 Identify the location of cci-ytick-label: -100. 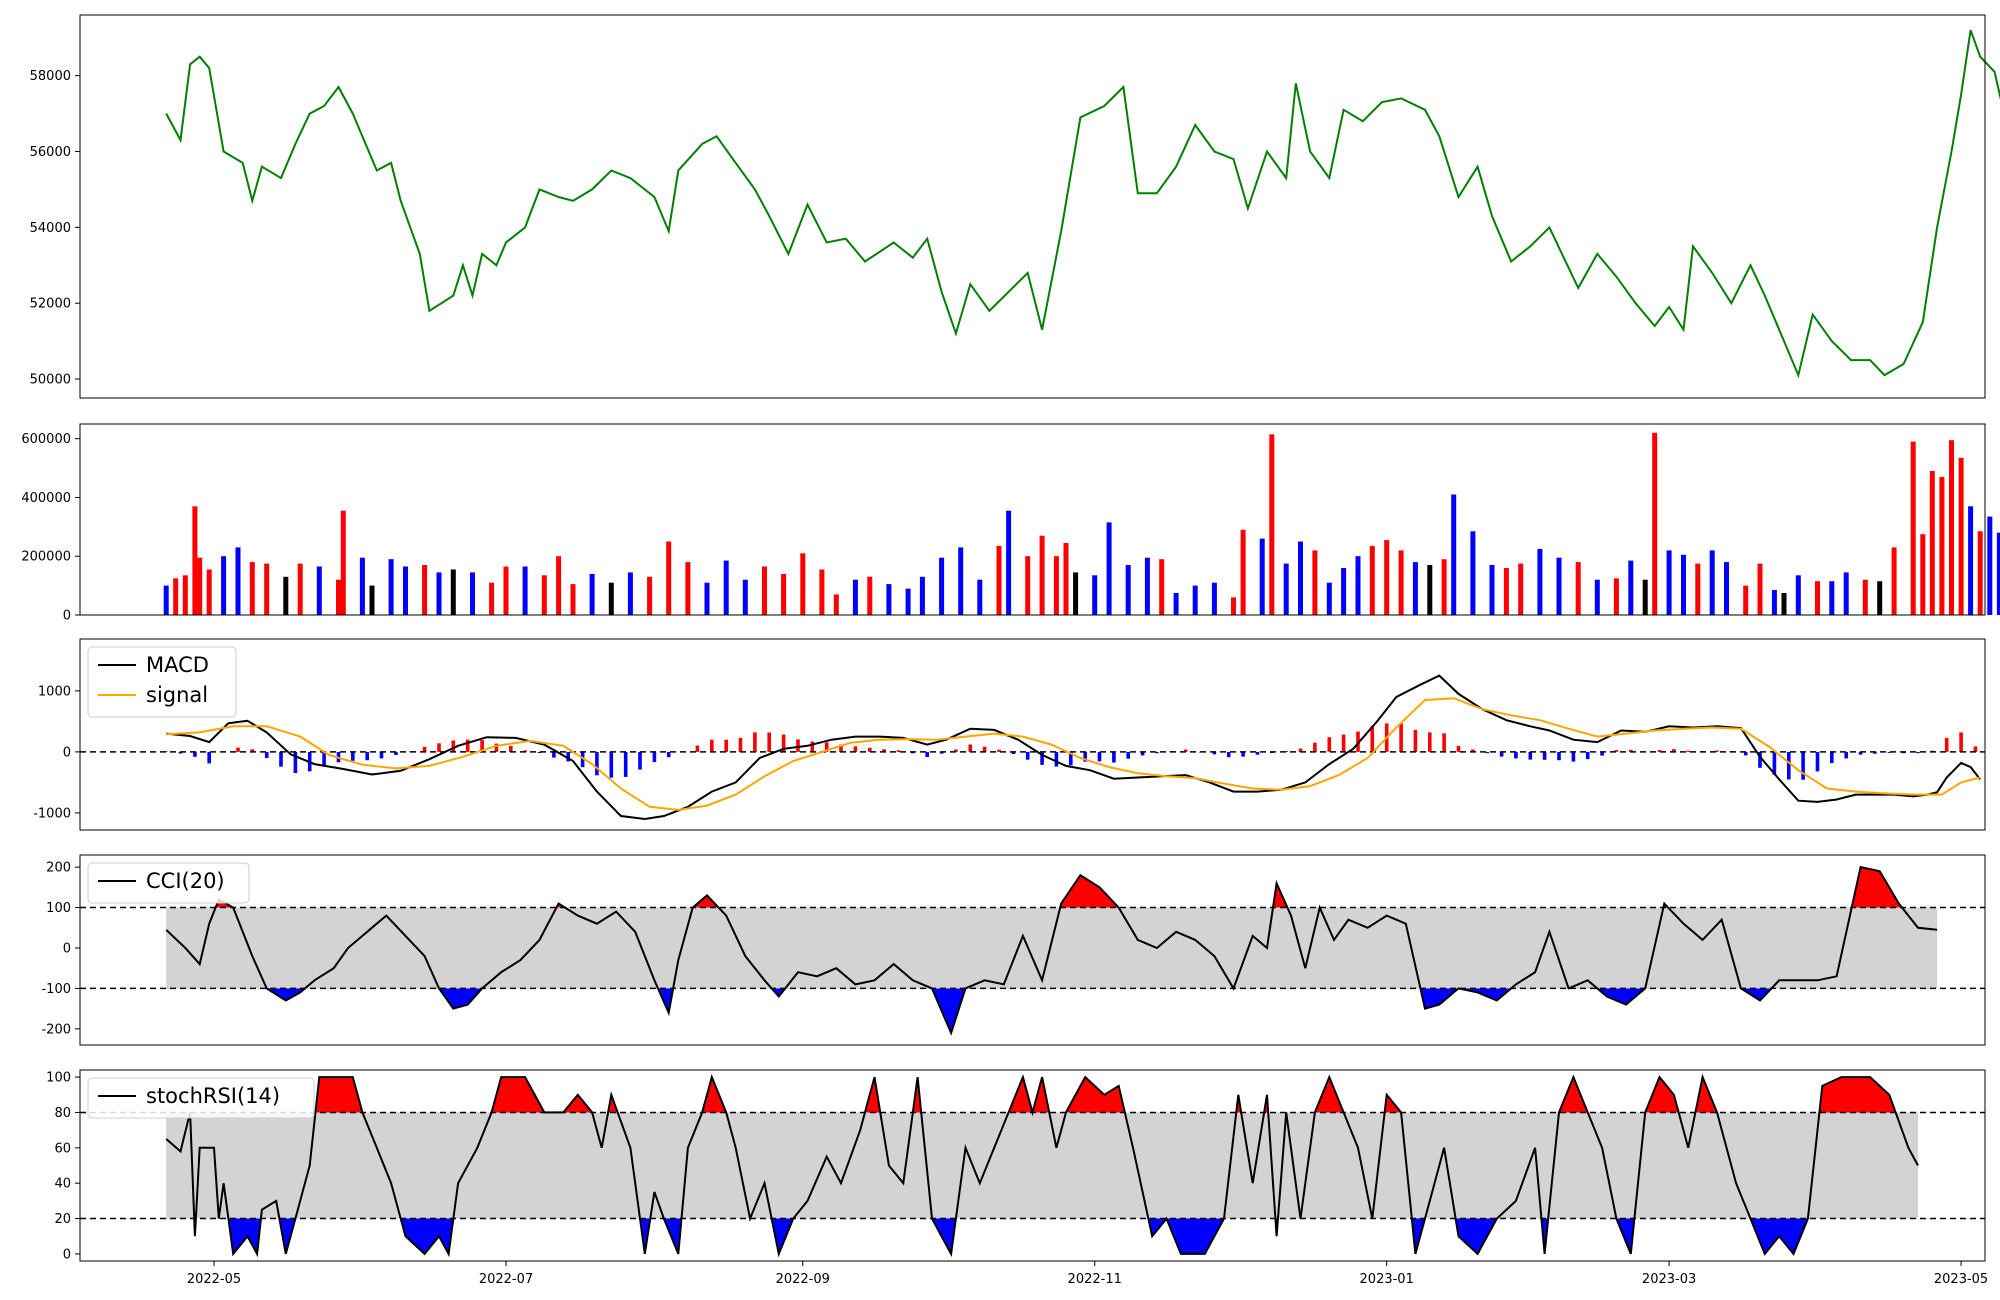
(56, 989).